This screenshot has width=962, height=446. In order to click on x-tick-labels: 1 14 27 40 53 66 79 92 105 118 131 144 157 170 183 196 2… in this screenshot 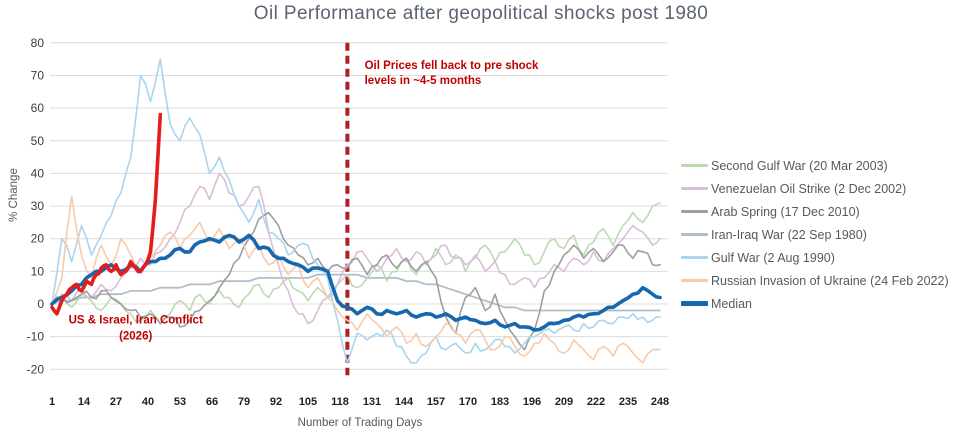, I will do `click(359, 402)`.